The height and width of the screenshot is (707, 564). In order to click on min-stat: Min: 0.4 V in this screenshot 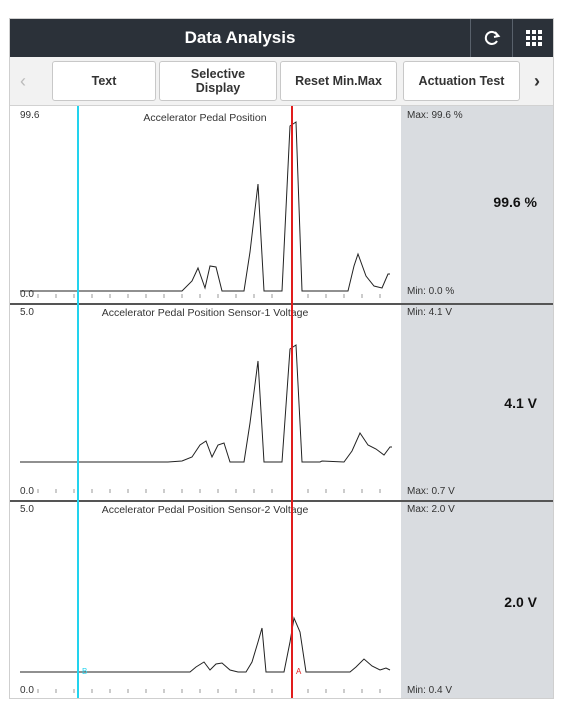, I will do `click(430, 690)`.